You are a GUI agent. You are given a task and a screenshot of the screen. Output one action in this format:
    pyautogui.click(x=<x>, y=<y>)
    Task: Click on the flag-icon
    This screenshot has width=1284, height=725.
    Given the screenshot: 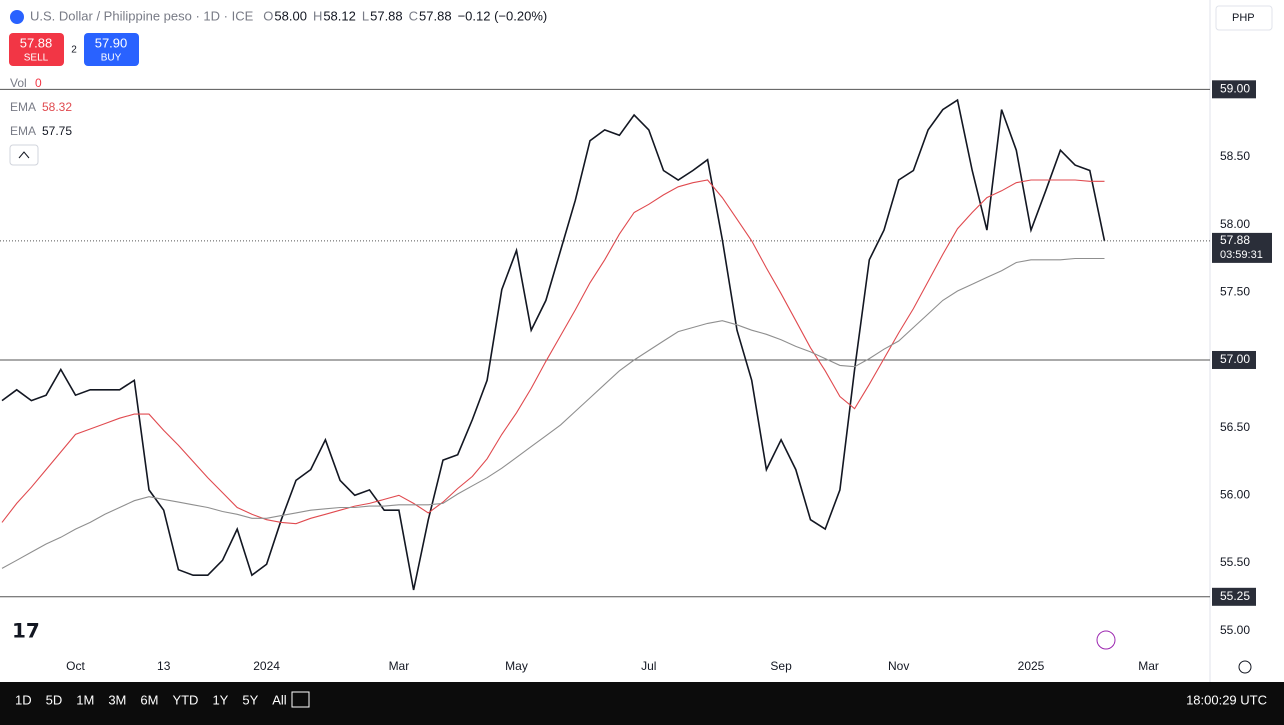 What is the action you would take?
    pyautogui.click(x=17, y=17)
    